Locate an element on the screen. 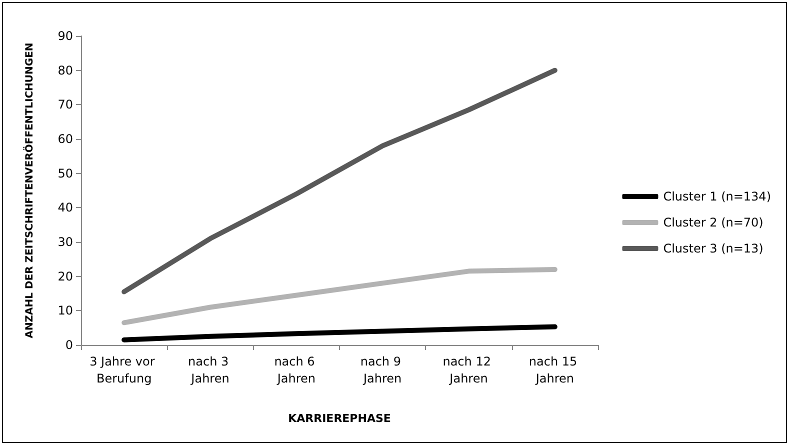 Image resolution: width=791 pixels, height=447 pixels. legend-label: Cluster 1 (n=134) is located at coordinates (717, 197).